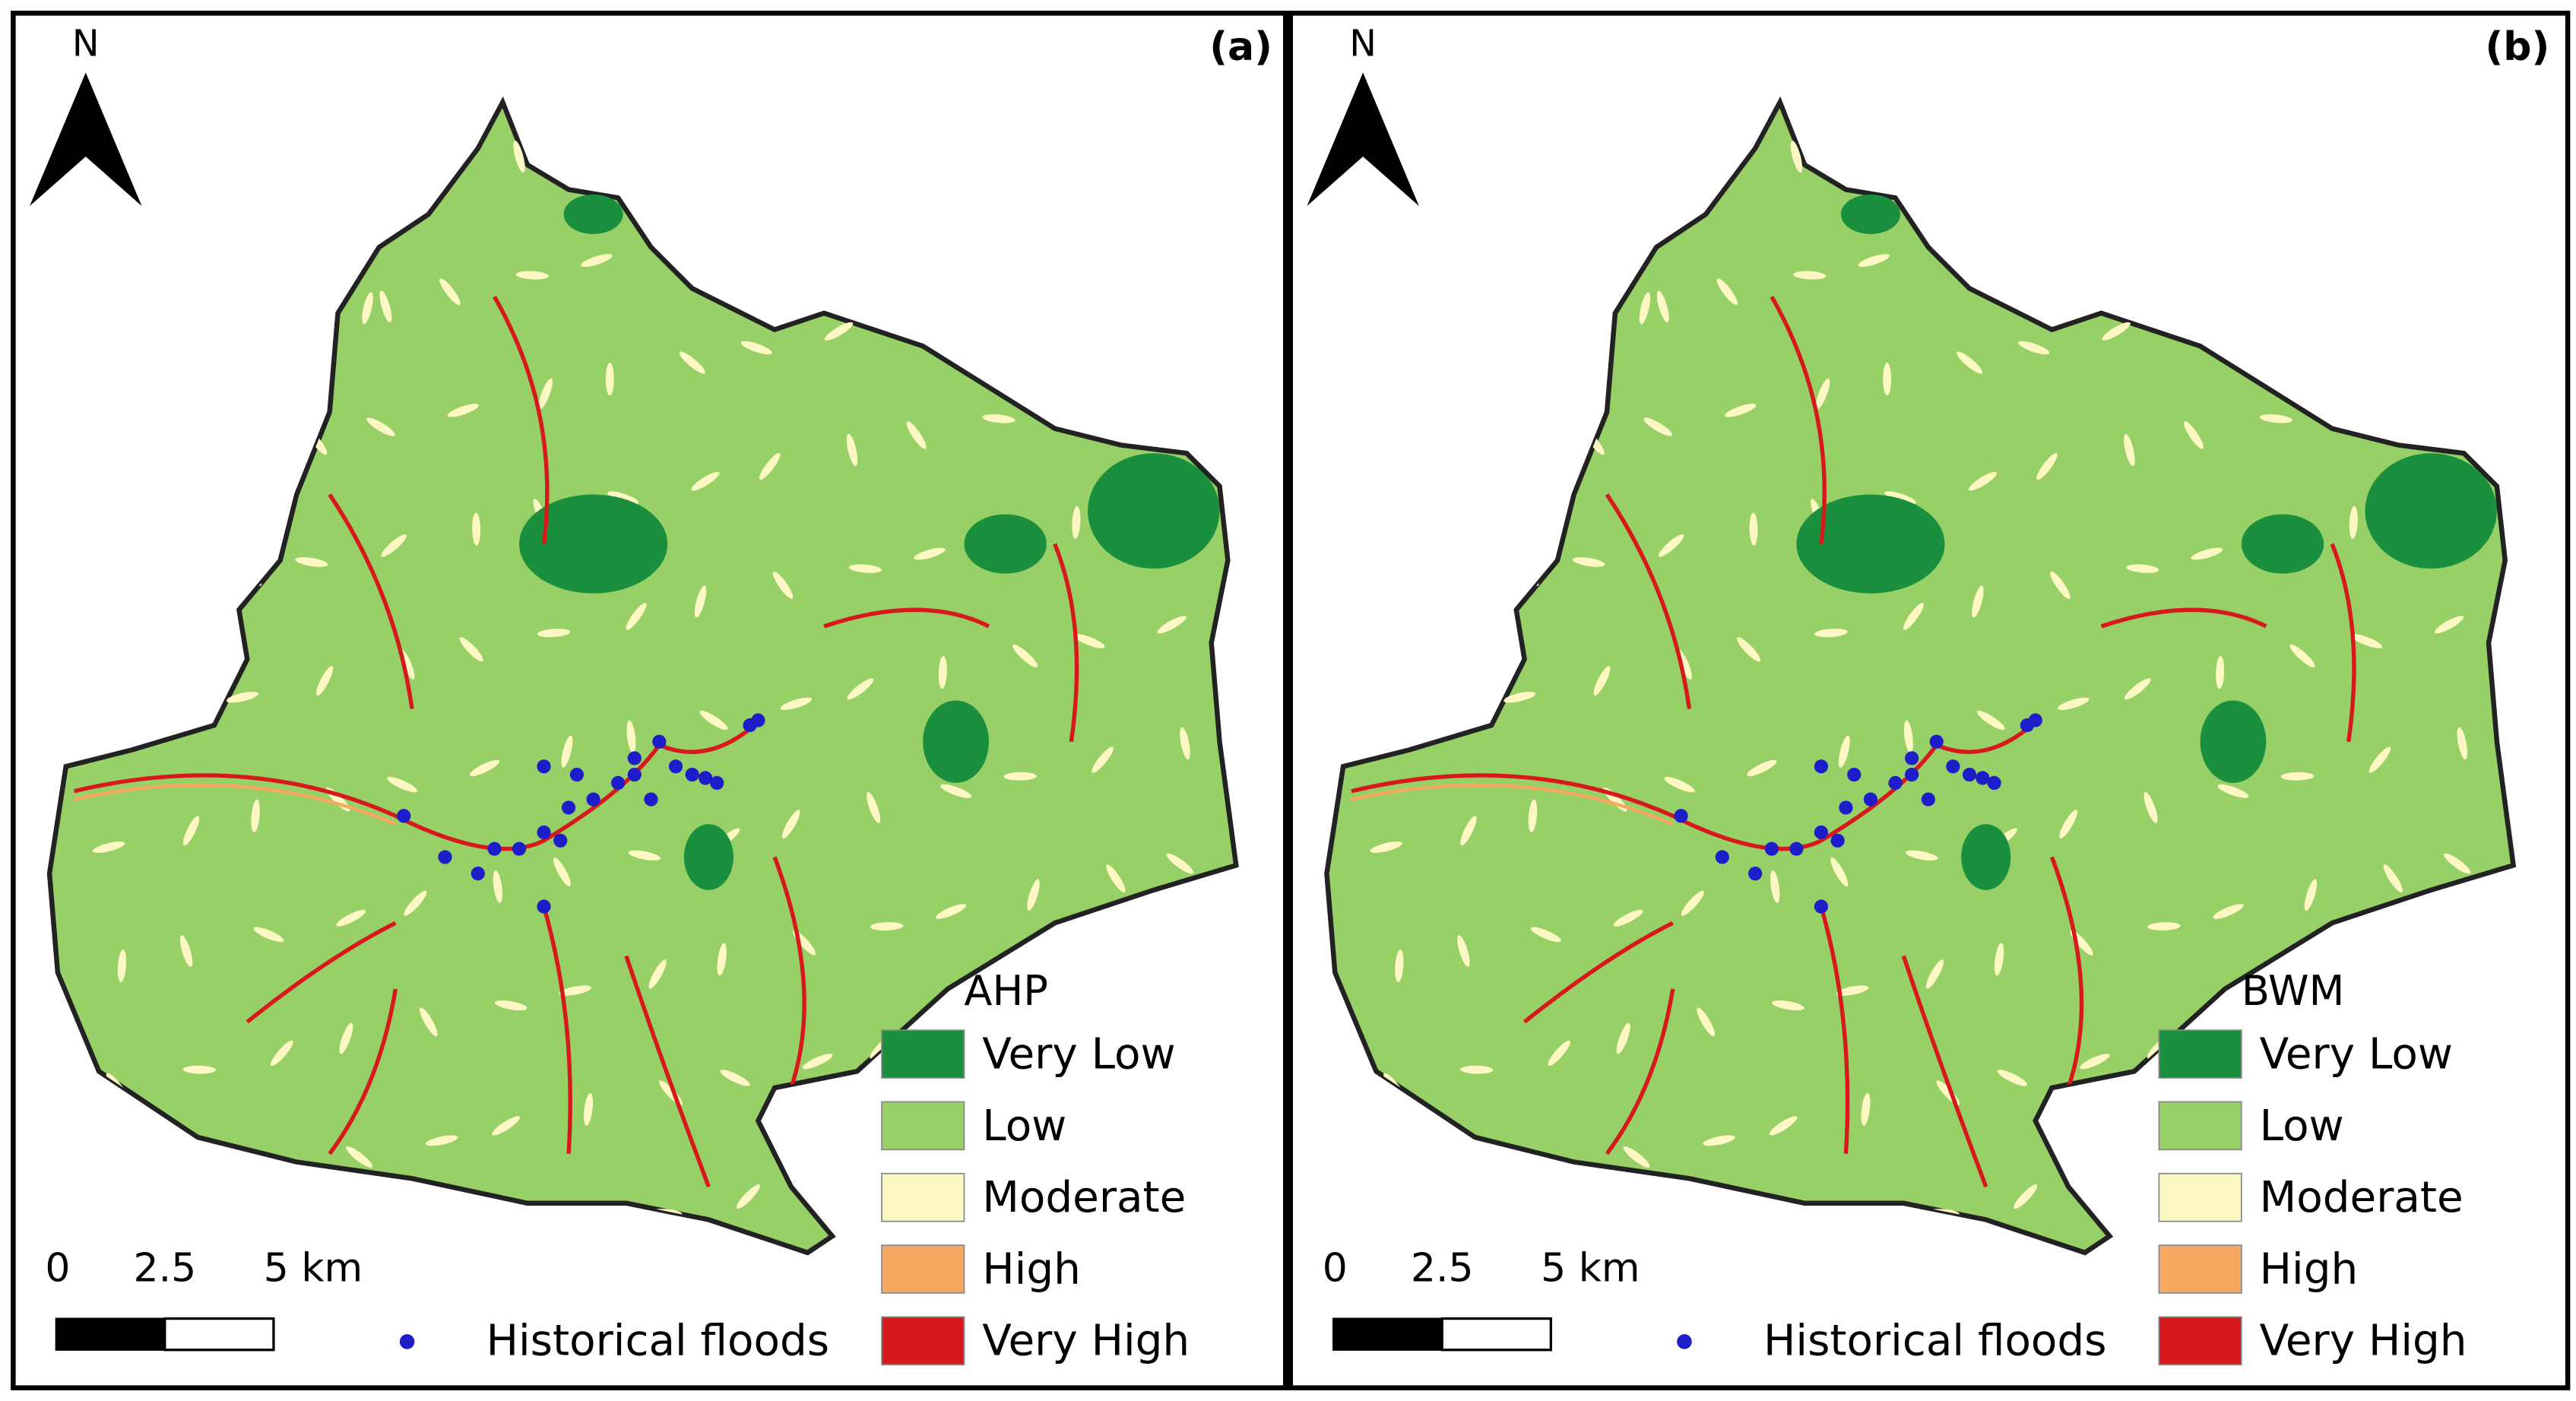 The height and width of the screenshot is (1401, 2576). I want to click on scale-label: 0, so click(1335, 1269).